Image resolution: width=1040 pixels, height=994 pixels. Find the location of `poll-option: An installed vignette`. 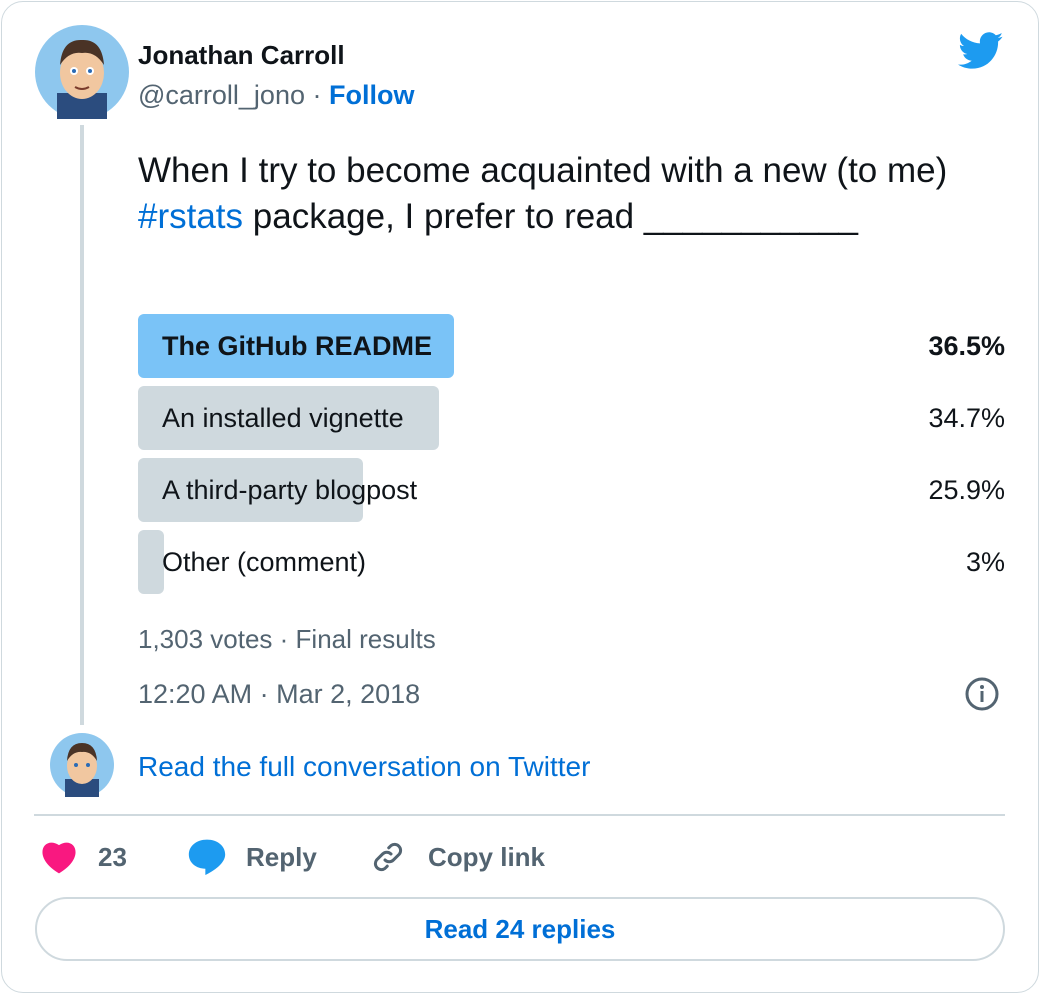

poll-option: An installed vignette is located at coordinates (283, 418).